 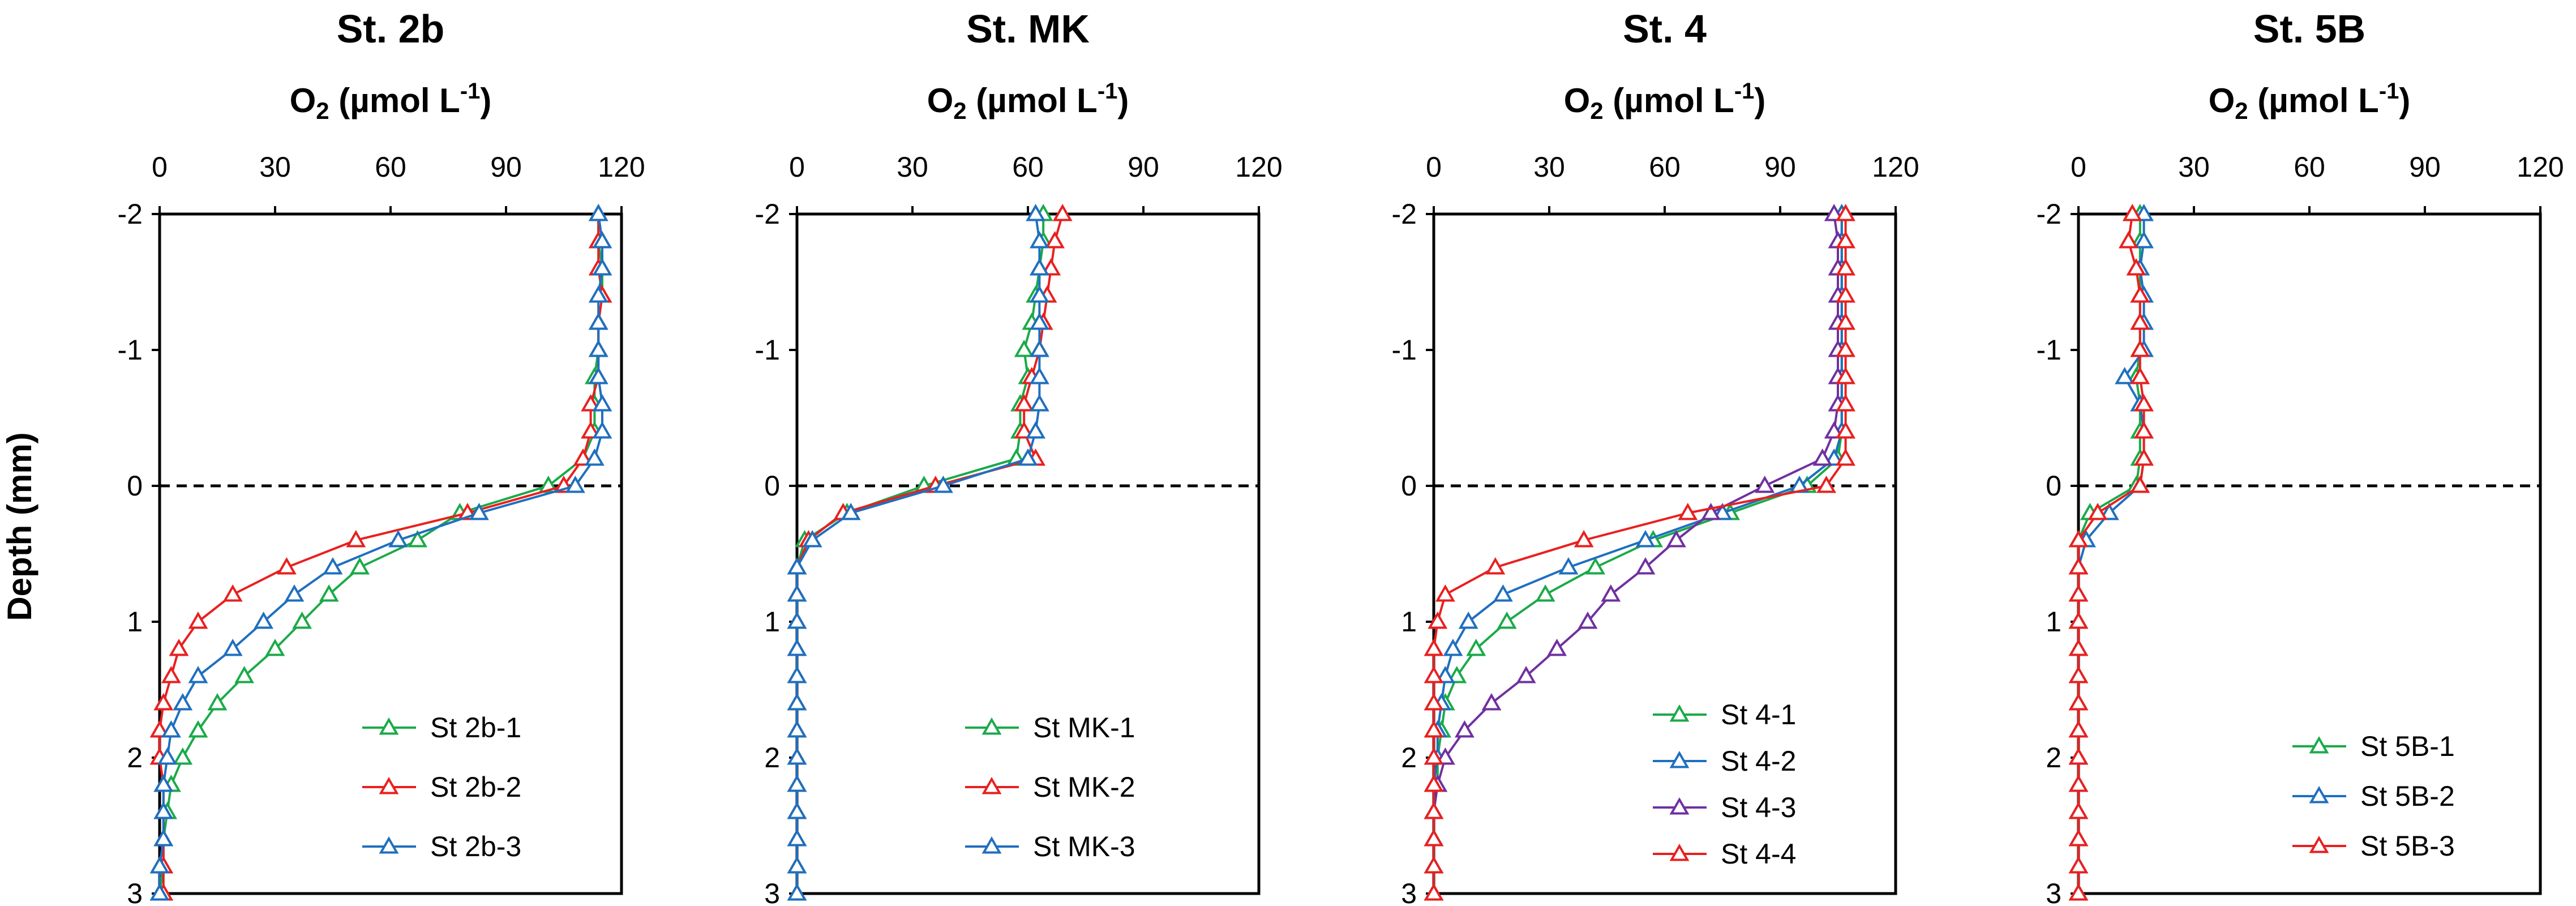 What do you see at coordinates (772, 486) in the screenshot?
I see `y-tick-label: 0` at bounding box center [772, 486].